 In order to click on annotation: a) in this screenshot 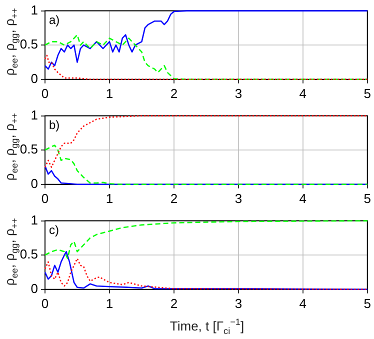, I will do `click(54, 20)`.